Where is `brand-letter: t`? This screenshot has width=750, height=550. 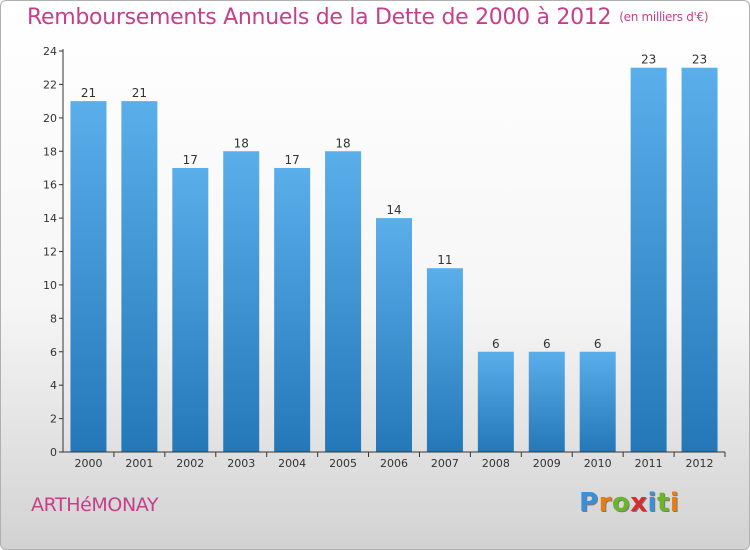 brand-letter: t is located at coordinates (663, 503).